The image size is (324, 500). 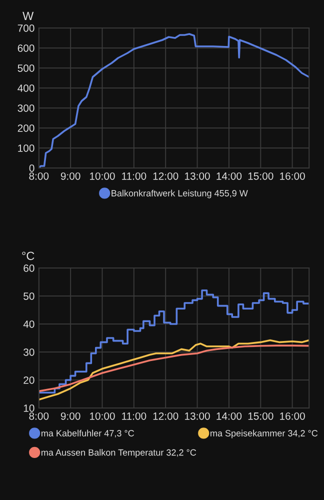 What do you see at coordinates (180, 194) in the screenshot?
I see `legend-label: Balkonkraftwerk Leistung 455,9 W` at bounding box center [180, 194].